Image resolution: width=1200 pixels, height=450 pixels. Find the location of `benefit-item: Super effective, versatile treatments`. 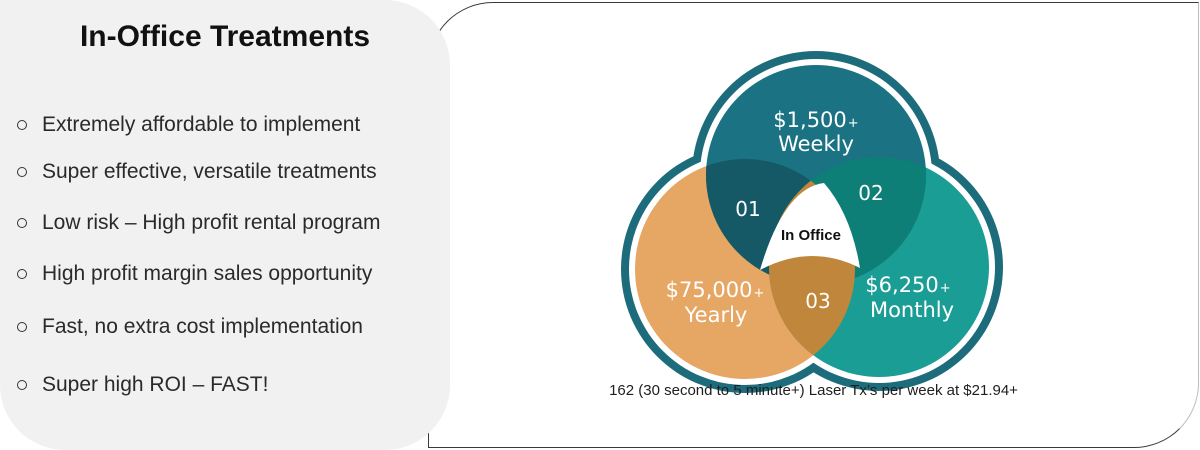

benefit-item: Super effective, versatile treatments is located at coordinates (197, 172).